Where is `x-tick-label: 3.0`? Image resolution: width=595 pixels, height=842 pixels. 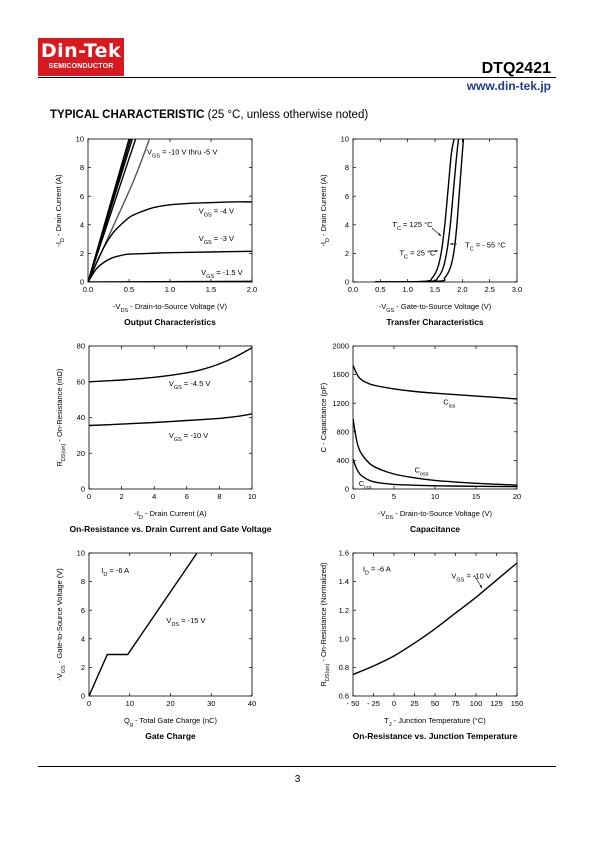 x-tick-label: 3.0 is located at coordinates (517, 289).